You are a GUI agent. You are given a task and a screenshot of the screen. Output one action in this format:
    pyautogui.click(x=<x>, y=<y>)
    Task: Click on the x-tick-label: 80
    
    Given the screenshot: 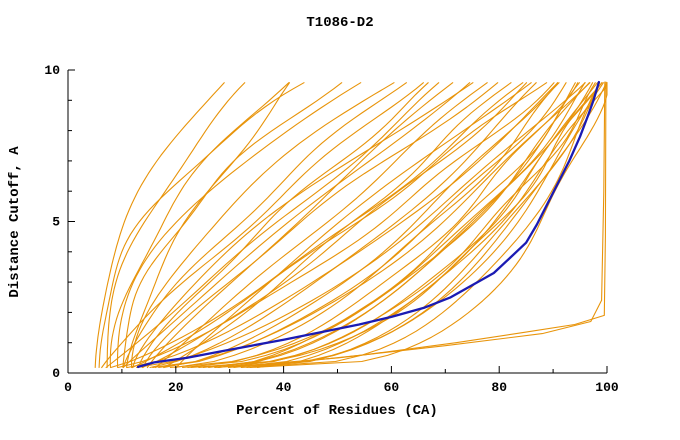 What is the action you would take?
    pyautogui.click(x=499, y=387)
    